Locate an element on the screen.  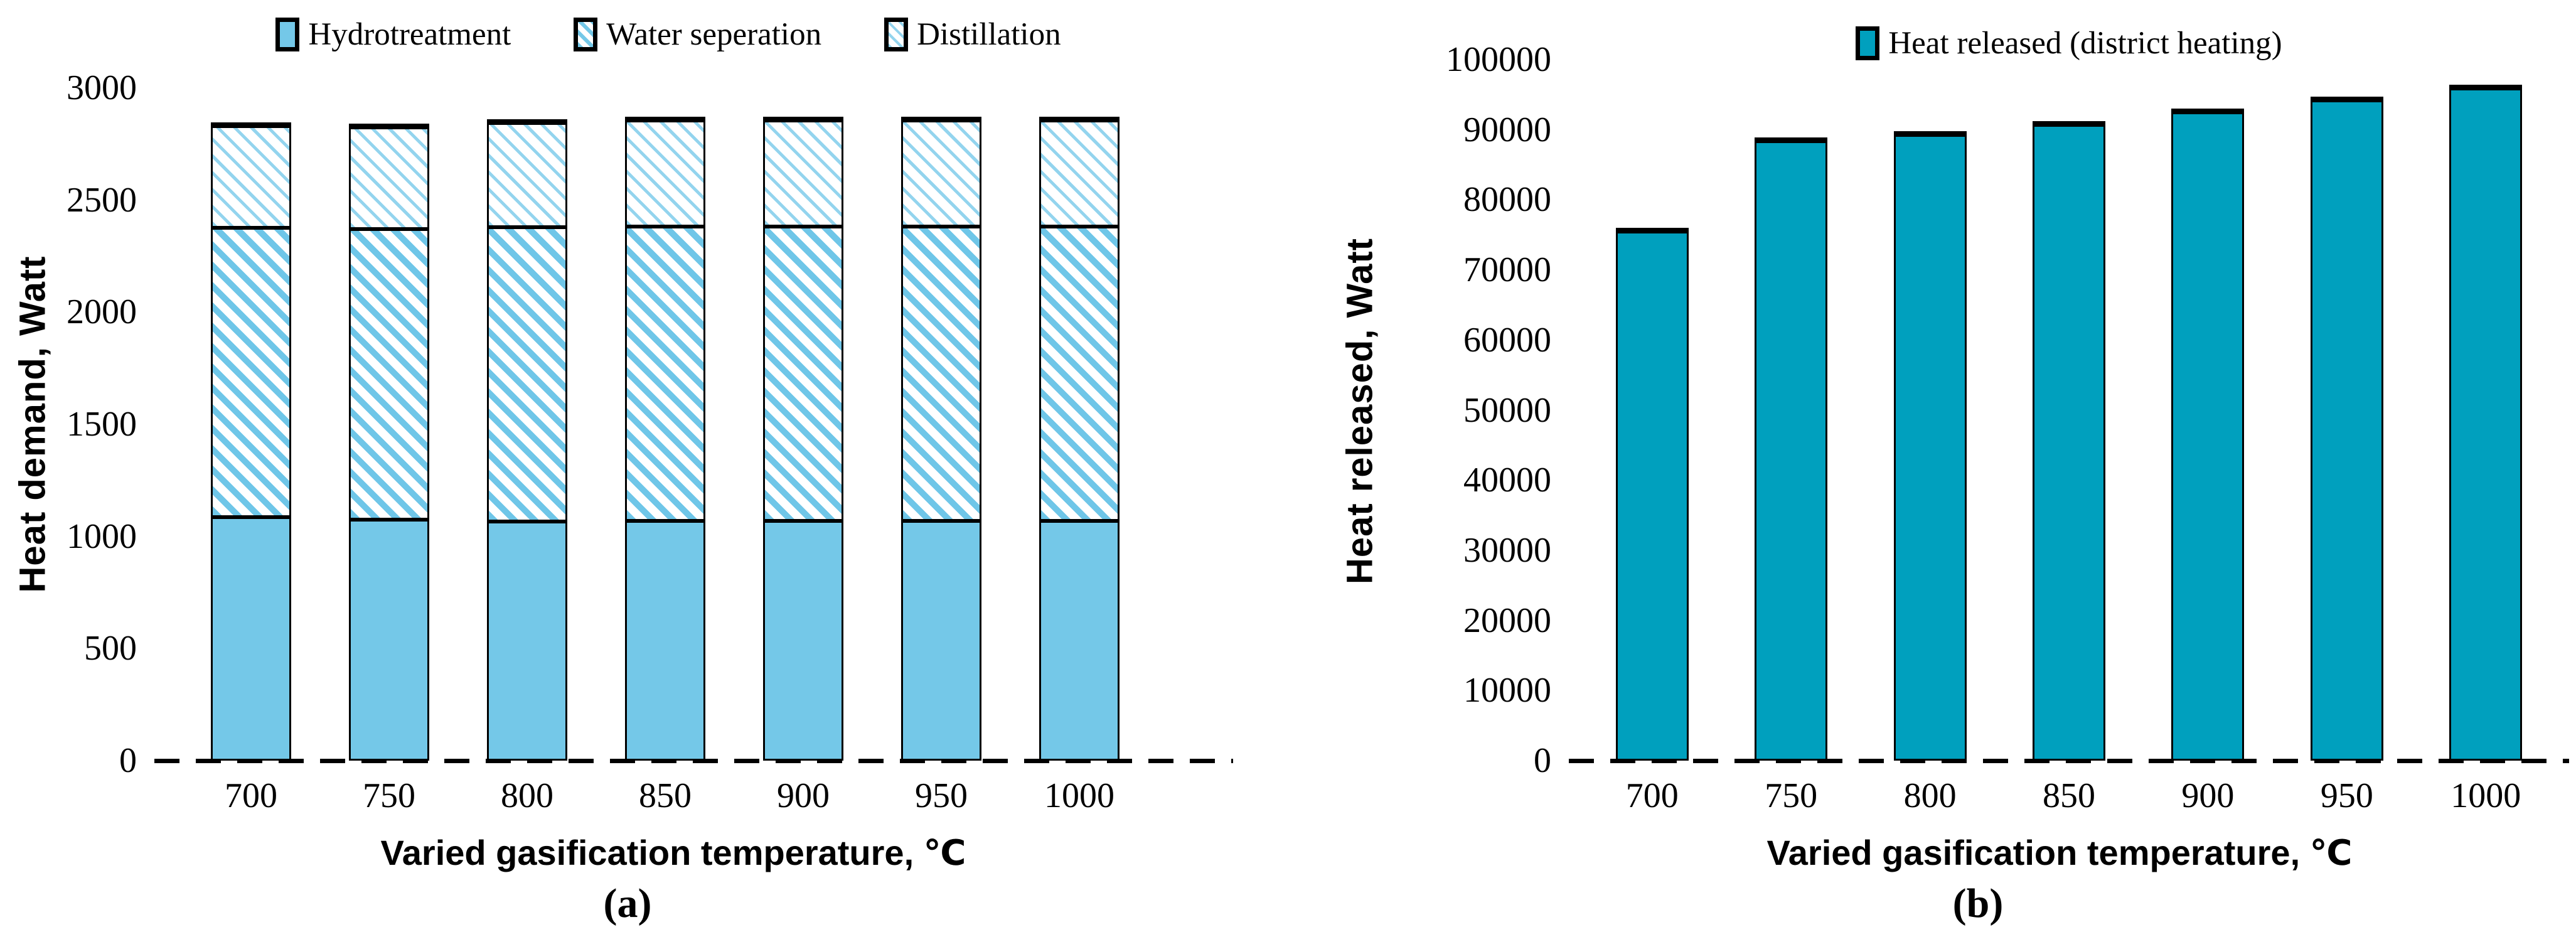
y-tick-label: 50000 is located at coordinates (1507, 410).